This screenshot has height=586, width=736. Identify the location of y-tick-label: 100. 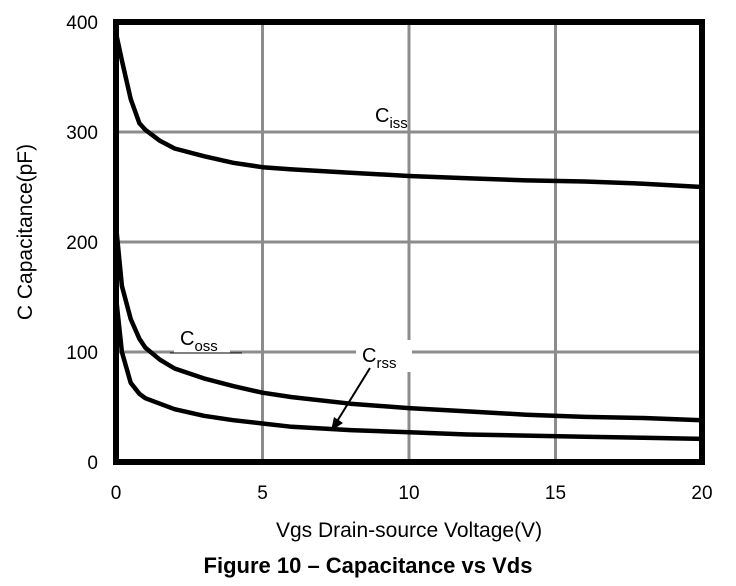
(82, 353).